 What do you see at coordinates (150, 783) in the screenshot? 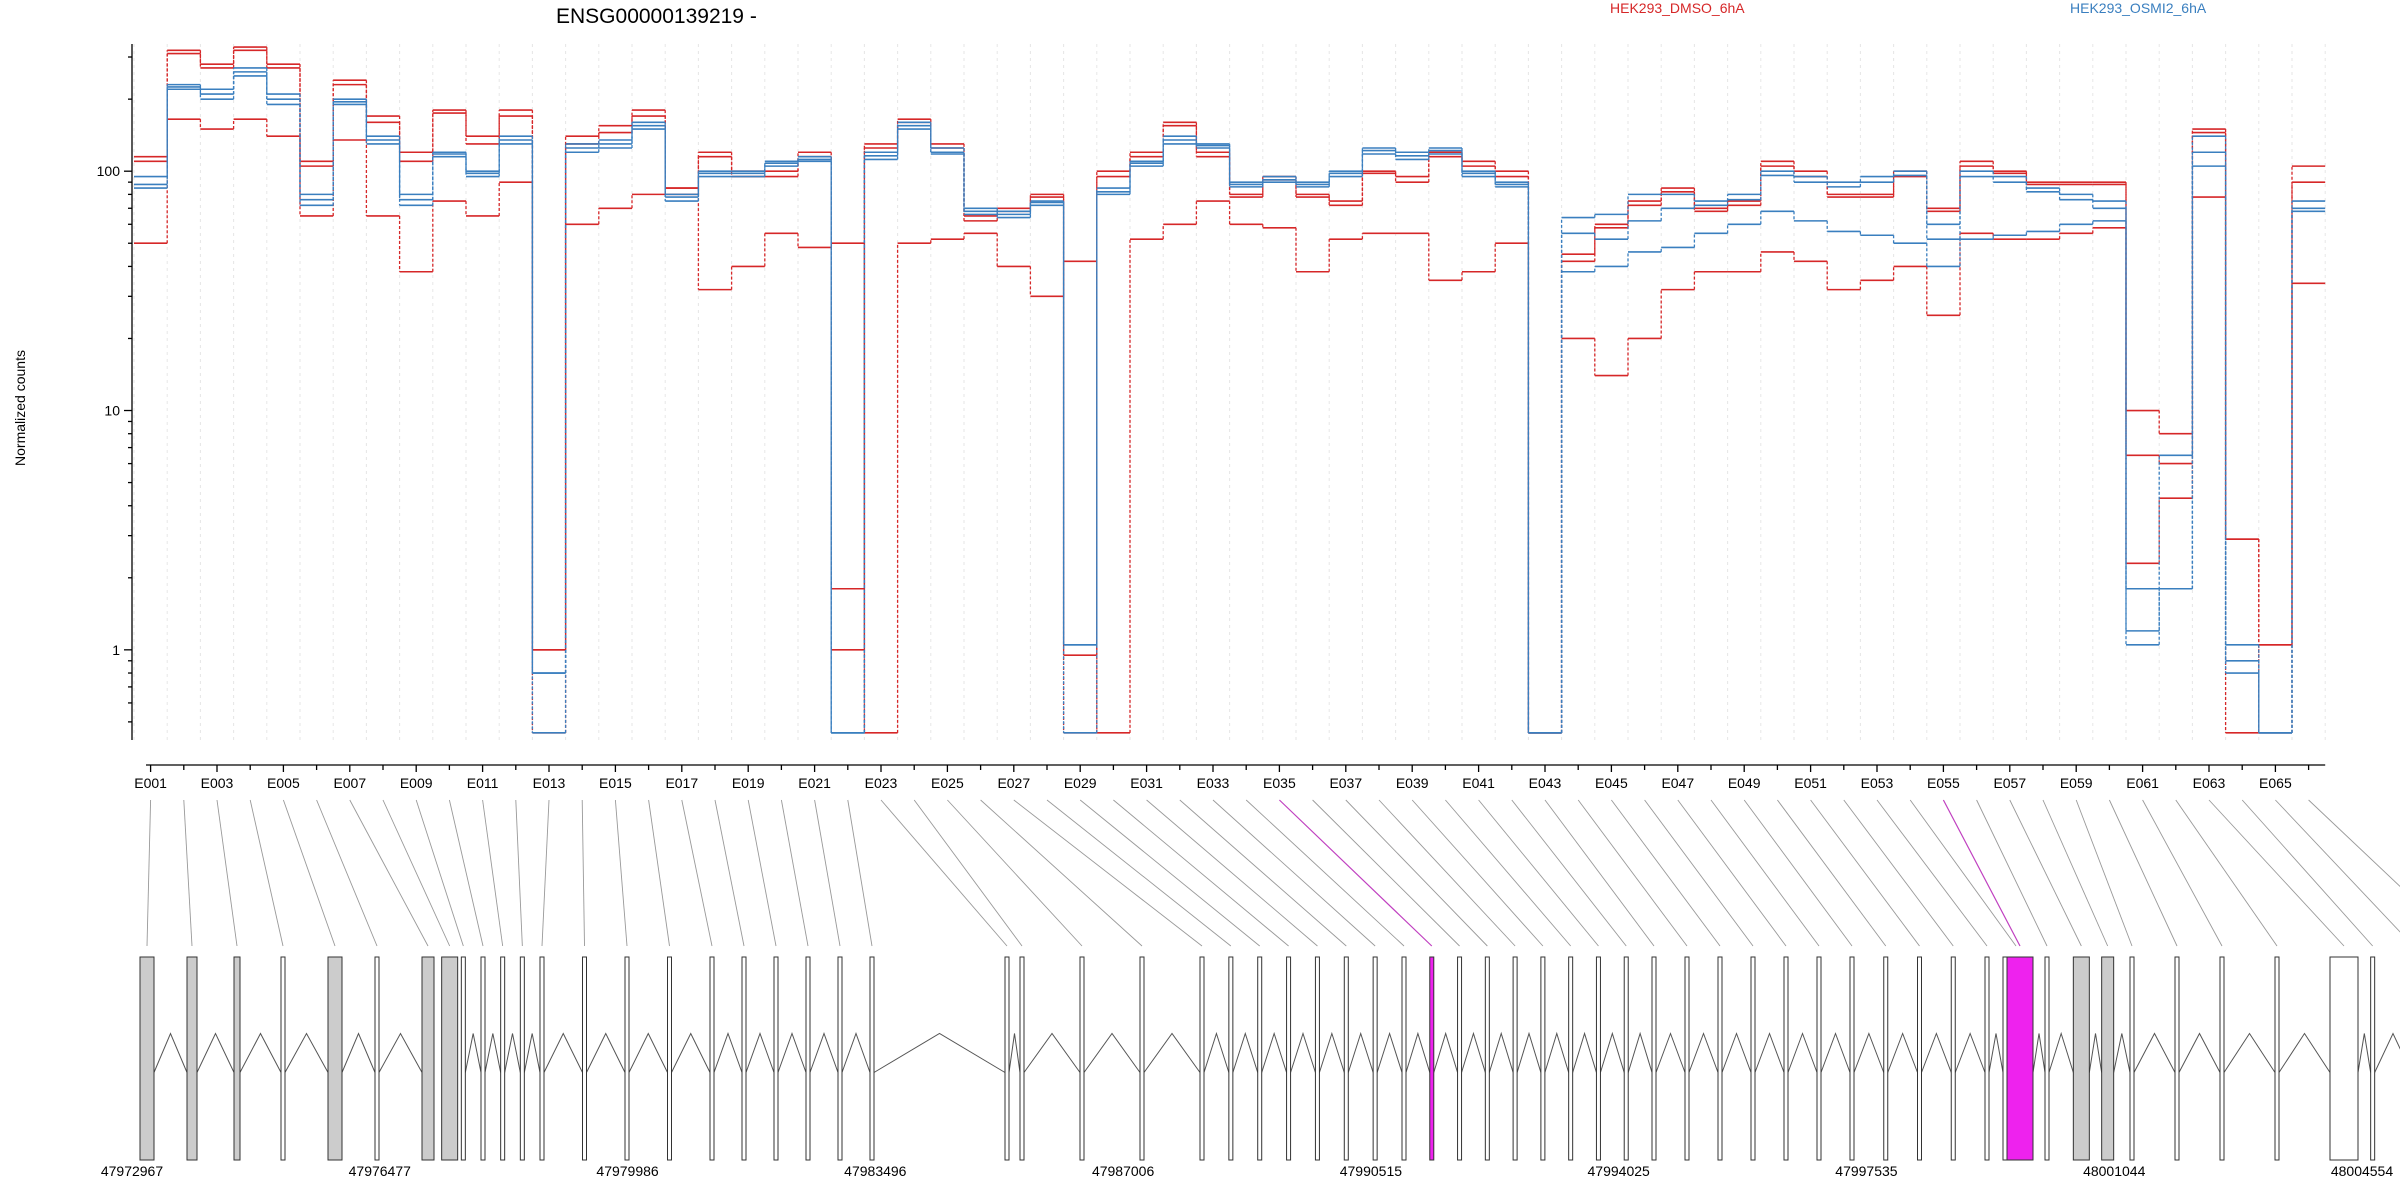
I see `x-tick-label: E001` at bounding box center [150, 783].